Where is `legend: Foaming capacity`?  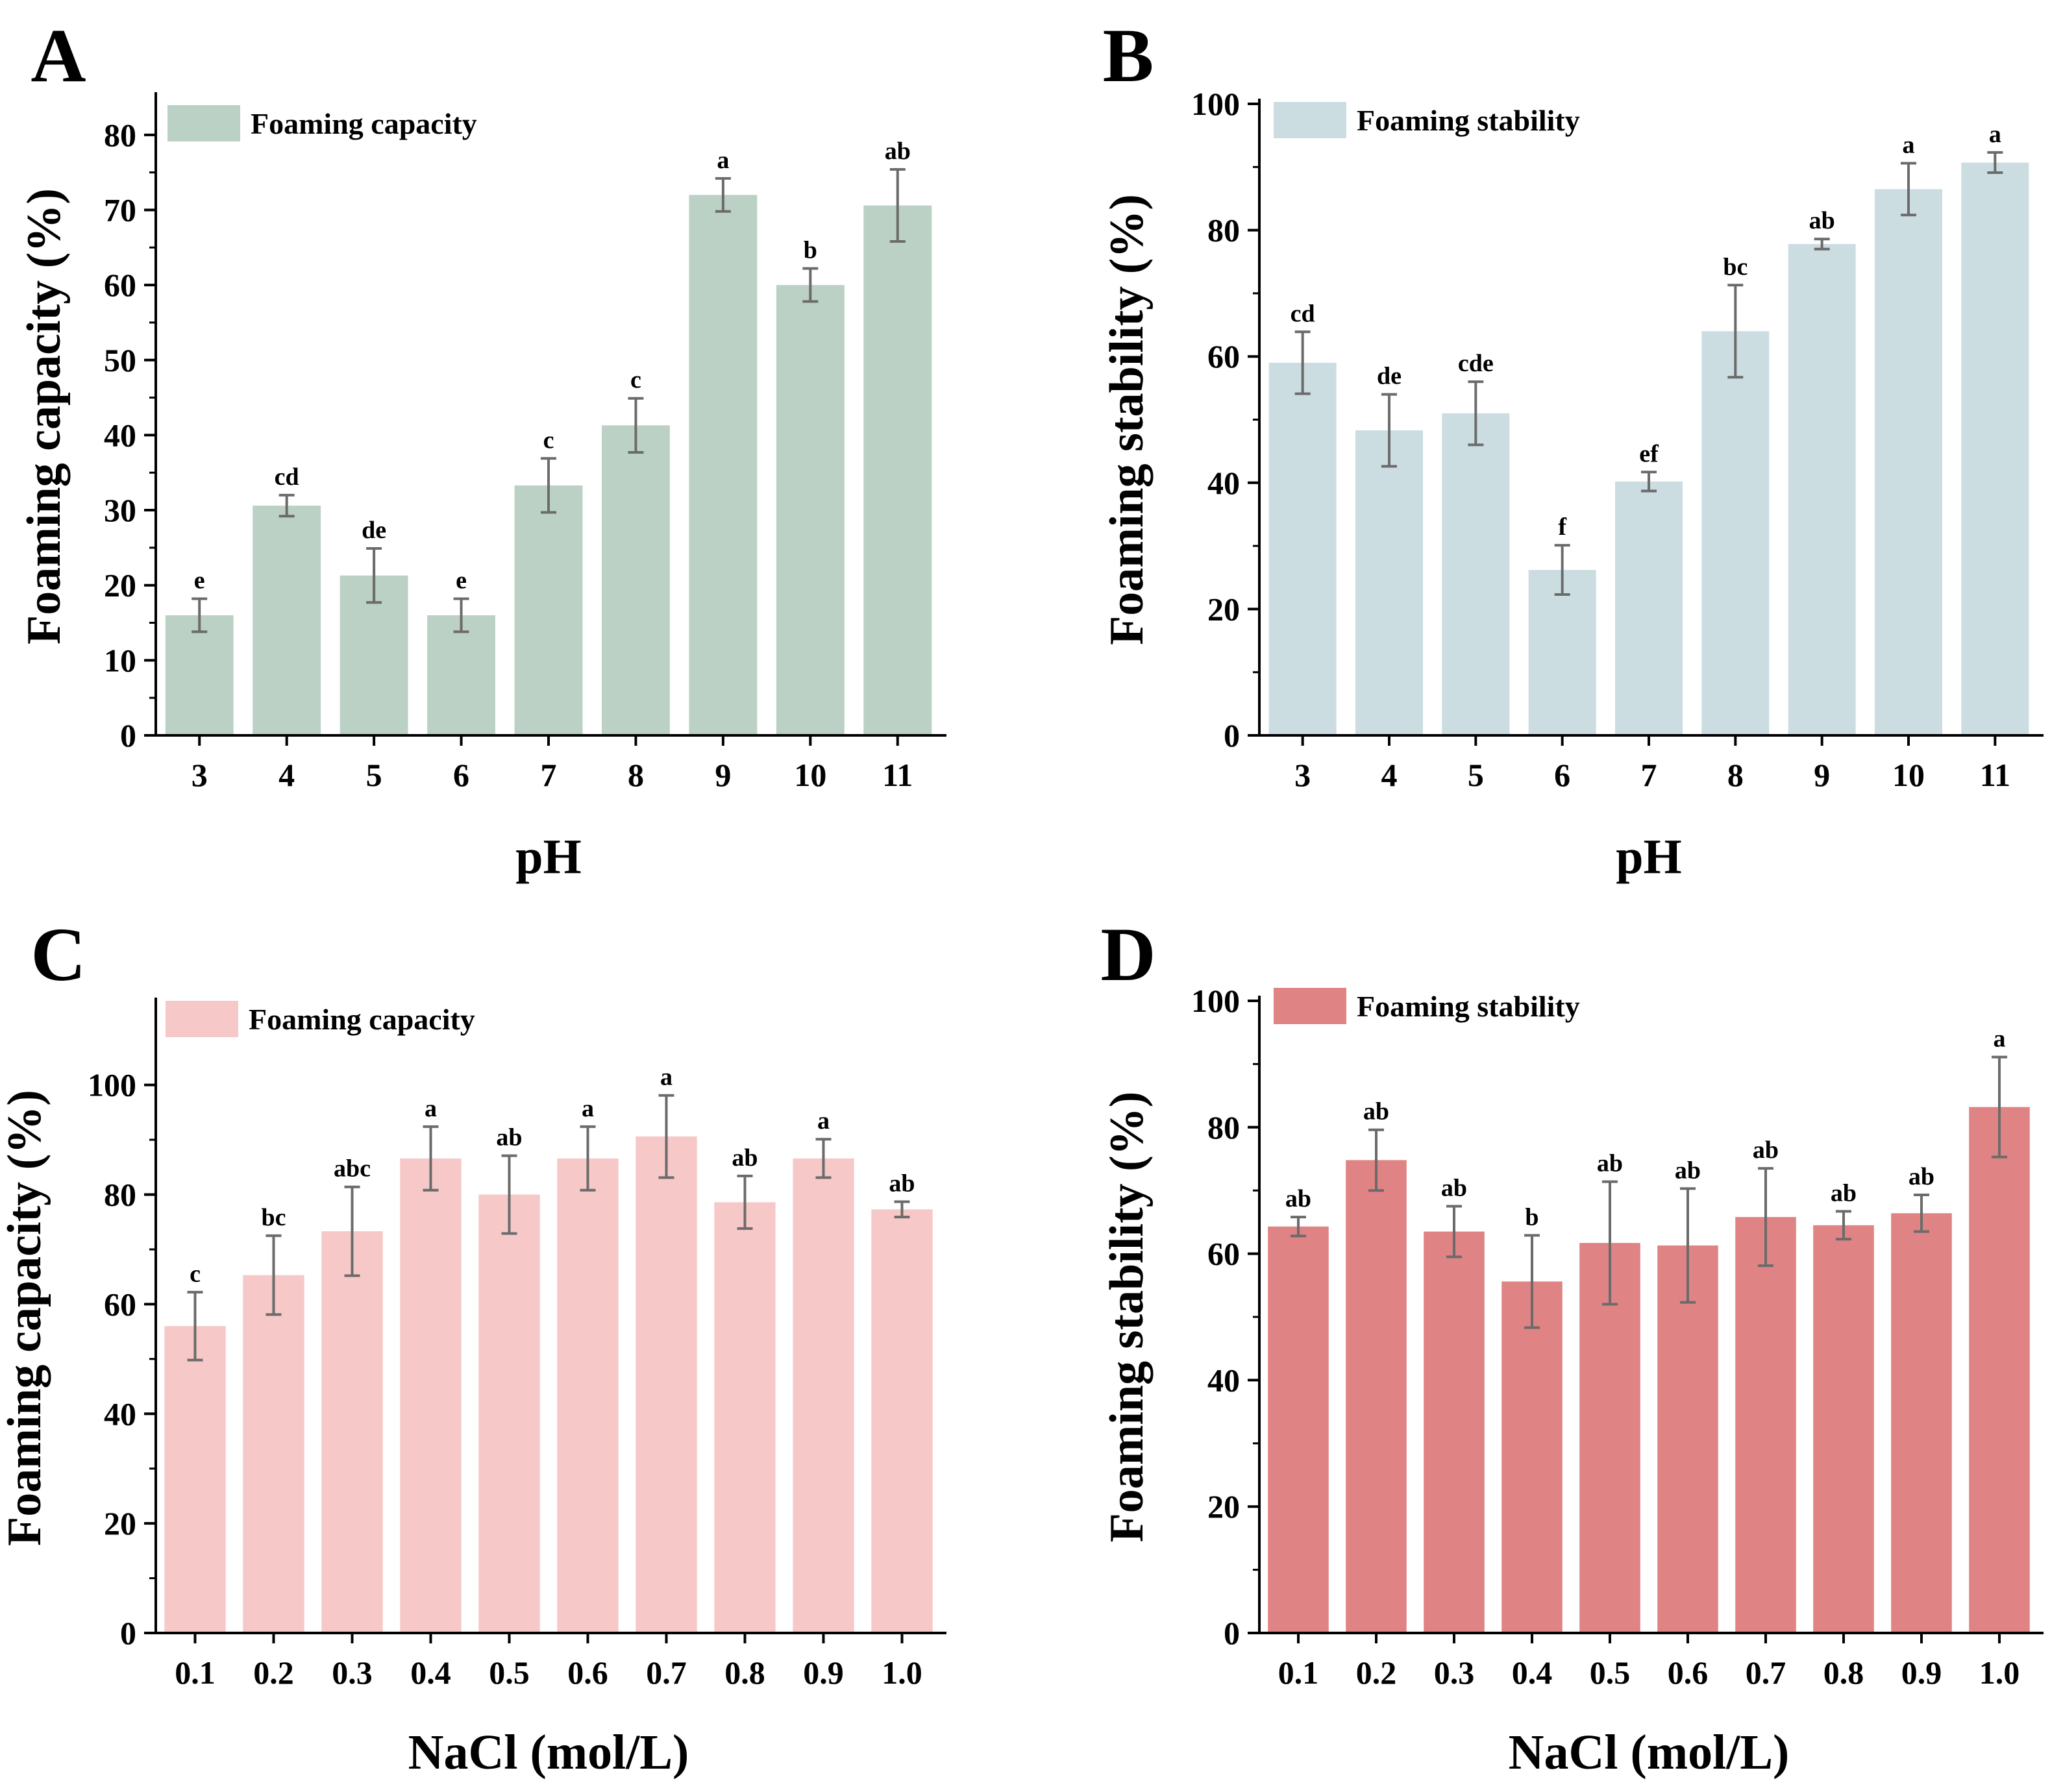
legend: Foaming capacity is located at coordinates (320, 1019).